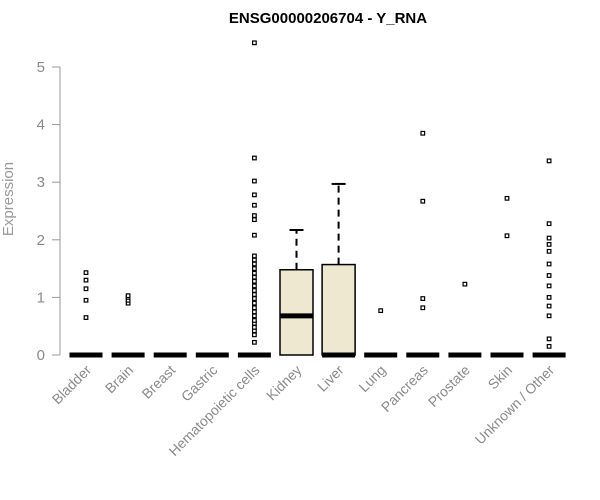 This screenshot has height=500, width=600. What do you see at coordinates (86, 314) in the screenshot?
I see `box-bladder` at bounding box center [86, 314].